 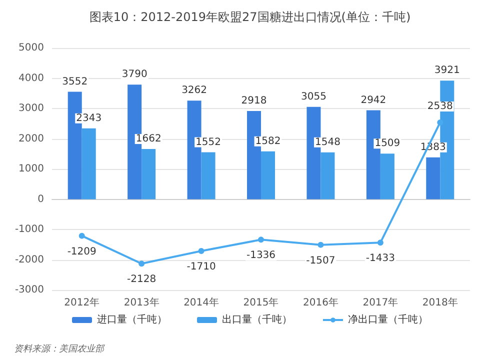 What do you see at coordinates (81, 252) in the screenshot?
I see `data-label: -1209` at bounding box center [81, 252].